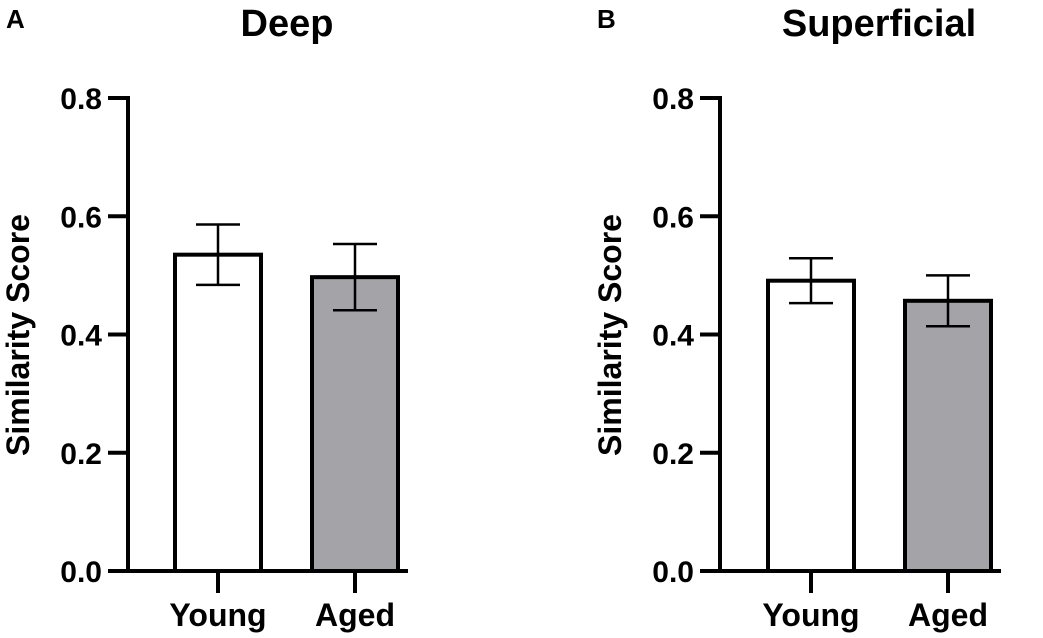 The image size is (1043, 638). What do you see at coordinates (879, 24) in the screenshot?
I see `chart-title-superficial: Superficial` at bounding box center [879, 24].